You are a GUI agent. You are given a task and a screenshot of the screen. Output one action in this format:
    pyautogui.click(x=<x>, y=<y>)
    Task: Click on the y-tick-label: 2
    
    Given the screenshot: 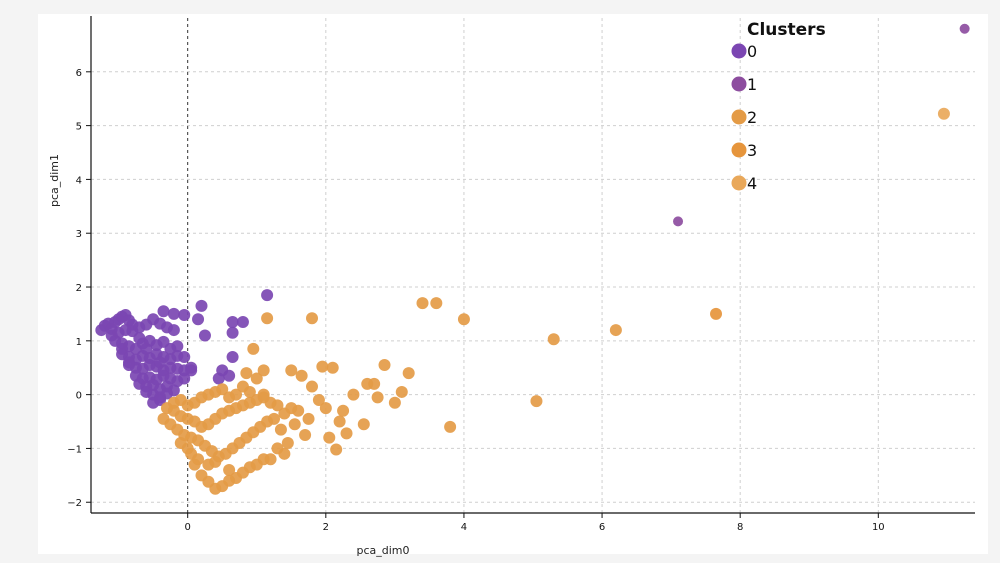 What is the action you would take?
    pyautogui.click(x=79, y=288)
    